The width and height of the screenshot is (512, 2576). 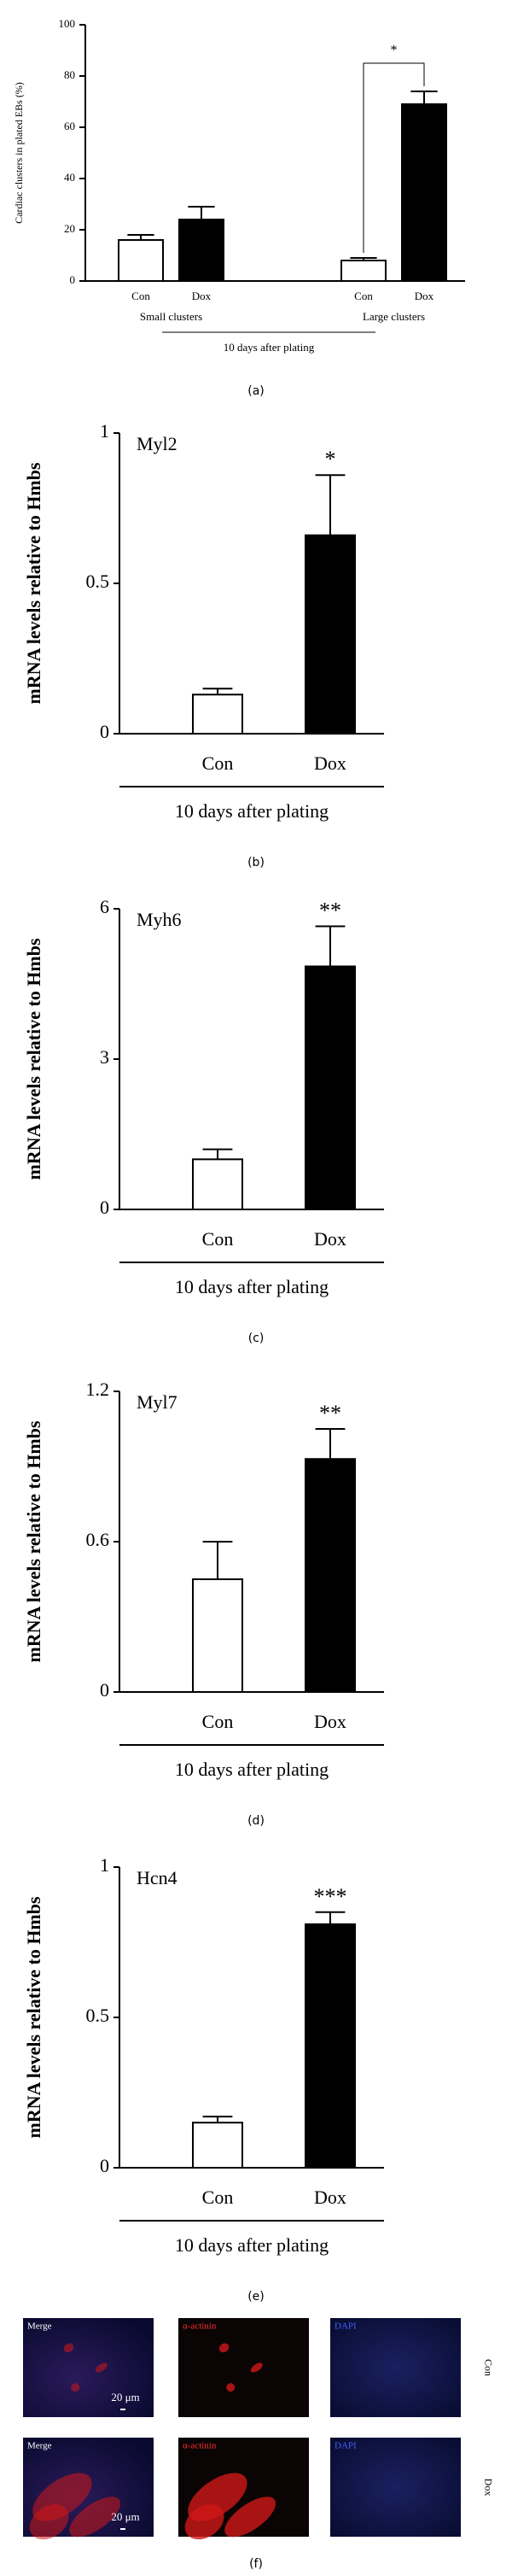 What do you see at coordinates (19, 153) in the screenshot?
I see `y-axis-label: Cardiac clusters in plated EBs (%)` at bounding box center [19, 153].